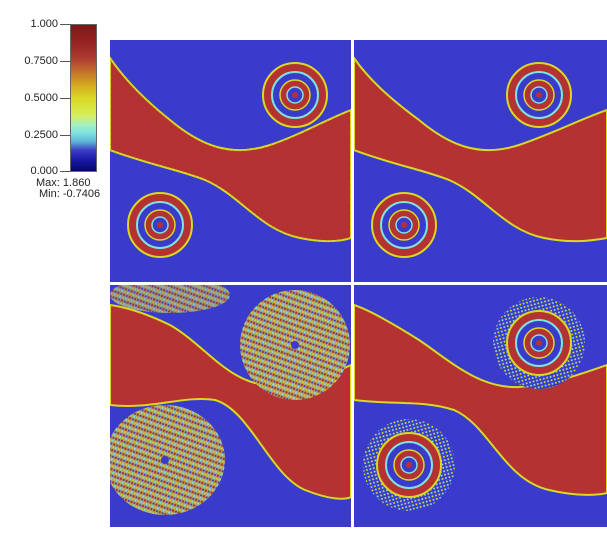 This screenshot has height=535, width=607. What do you see at coordinates (44, 171) in the screenshot?
I see `colorbar-label-min-tick: 0.000` at bounding box center [44, 171].